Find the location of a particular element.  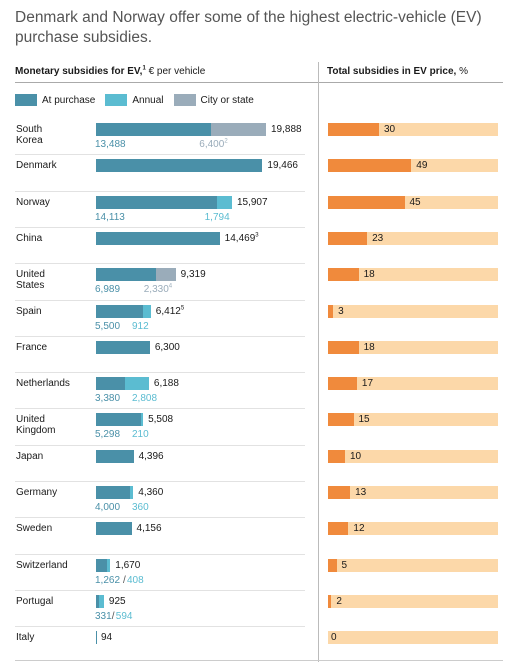

segment-value-label: 912 is located at coordinates (140, 326).